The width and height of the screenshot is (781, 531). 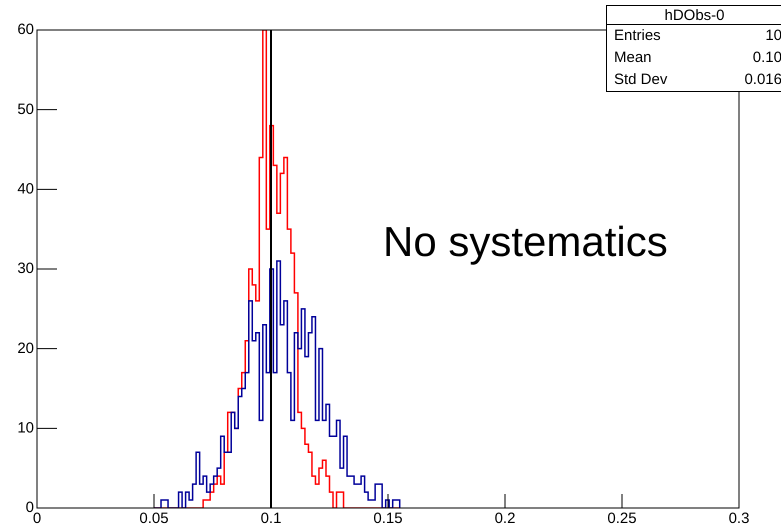 What do you see at coordinates (633, 58) in the screenshot?
I see `annotation: Mean` at bounding box center [633, 58].